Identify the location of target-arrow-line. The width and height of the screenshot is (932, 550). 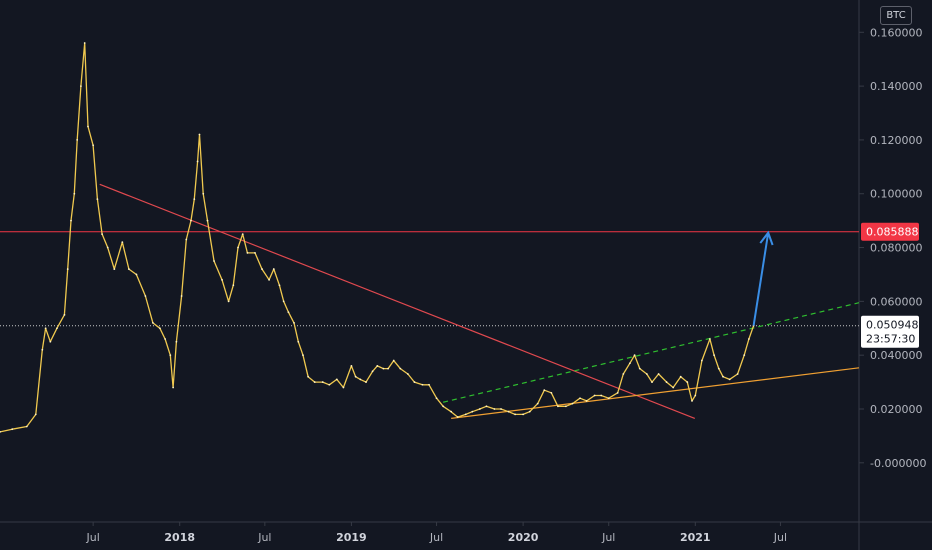
(761, 279).